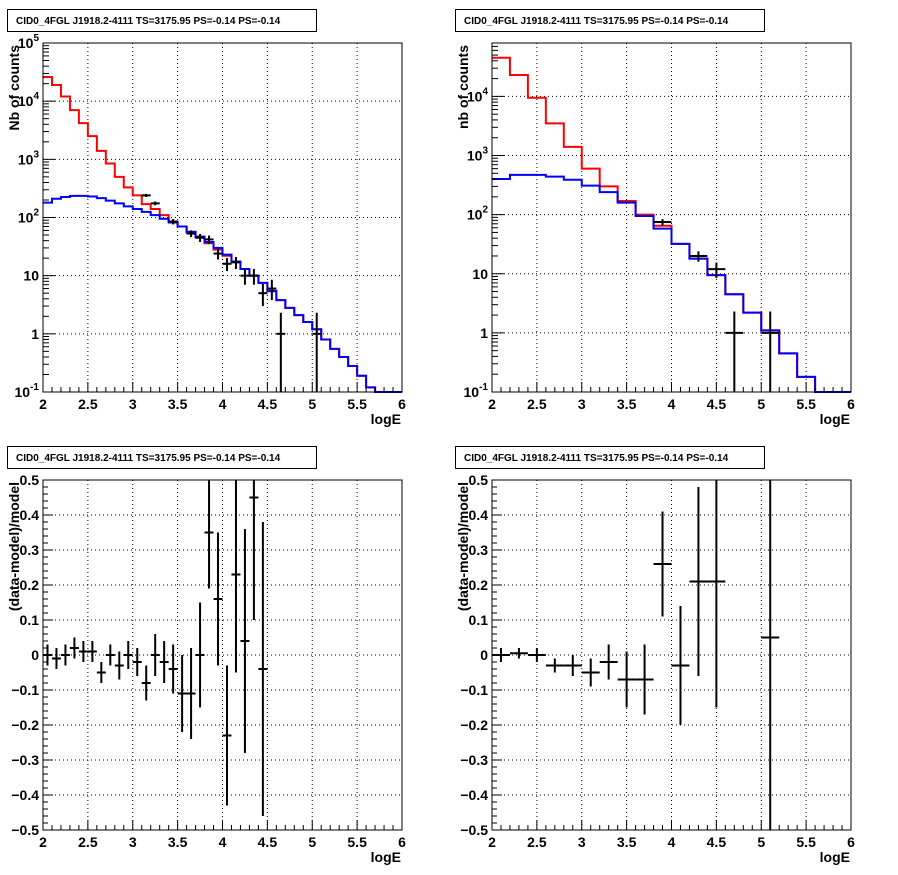 Image resolution: width=898 pixels, height=875 pixels. What do you see at coordinates (485, 210) in the screenshot?
I see `y-tick-exponent: 2` at bounding box center [485, 210].